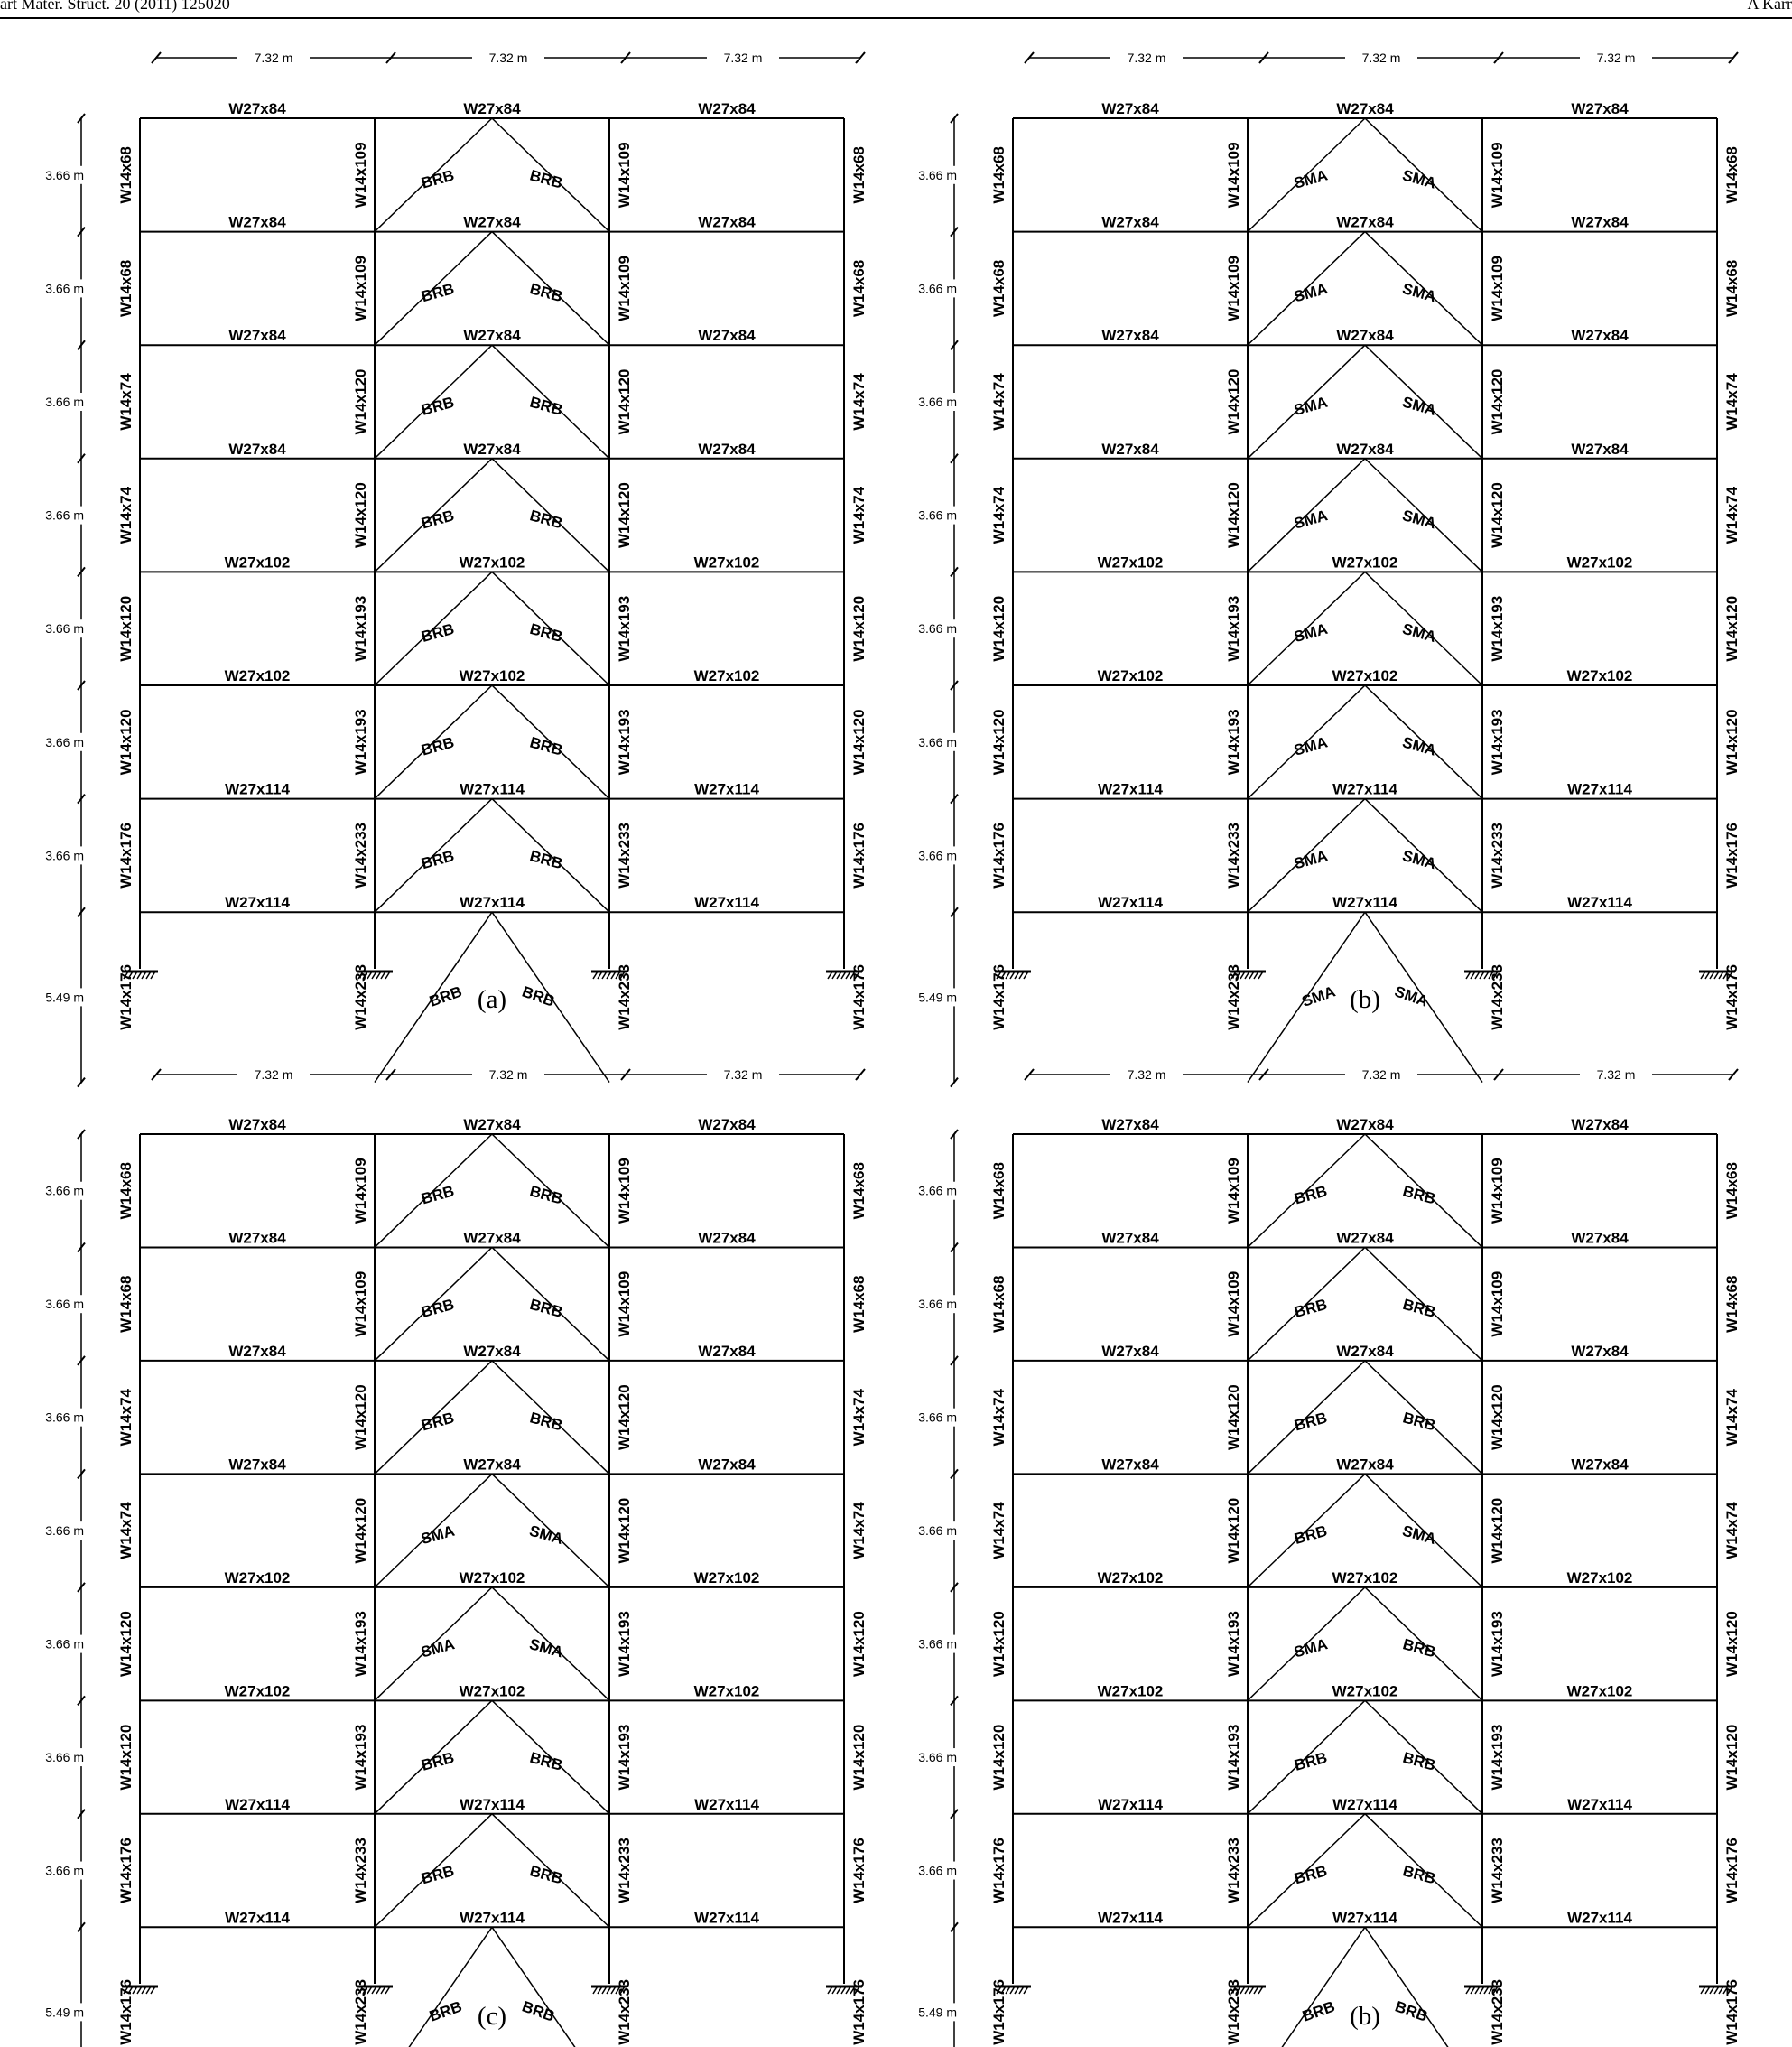 The width and height of the screenshot is (1792, 2047). What do you see at coordinates (360, 1191) in the screenshot?
I see `column-section-label: W14x109` at bounding box center [360, 1191].